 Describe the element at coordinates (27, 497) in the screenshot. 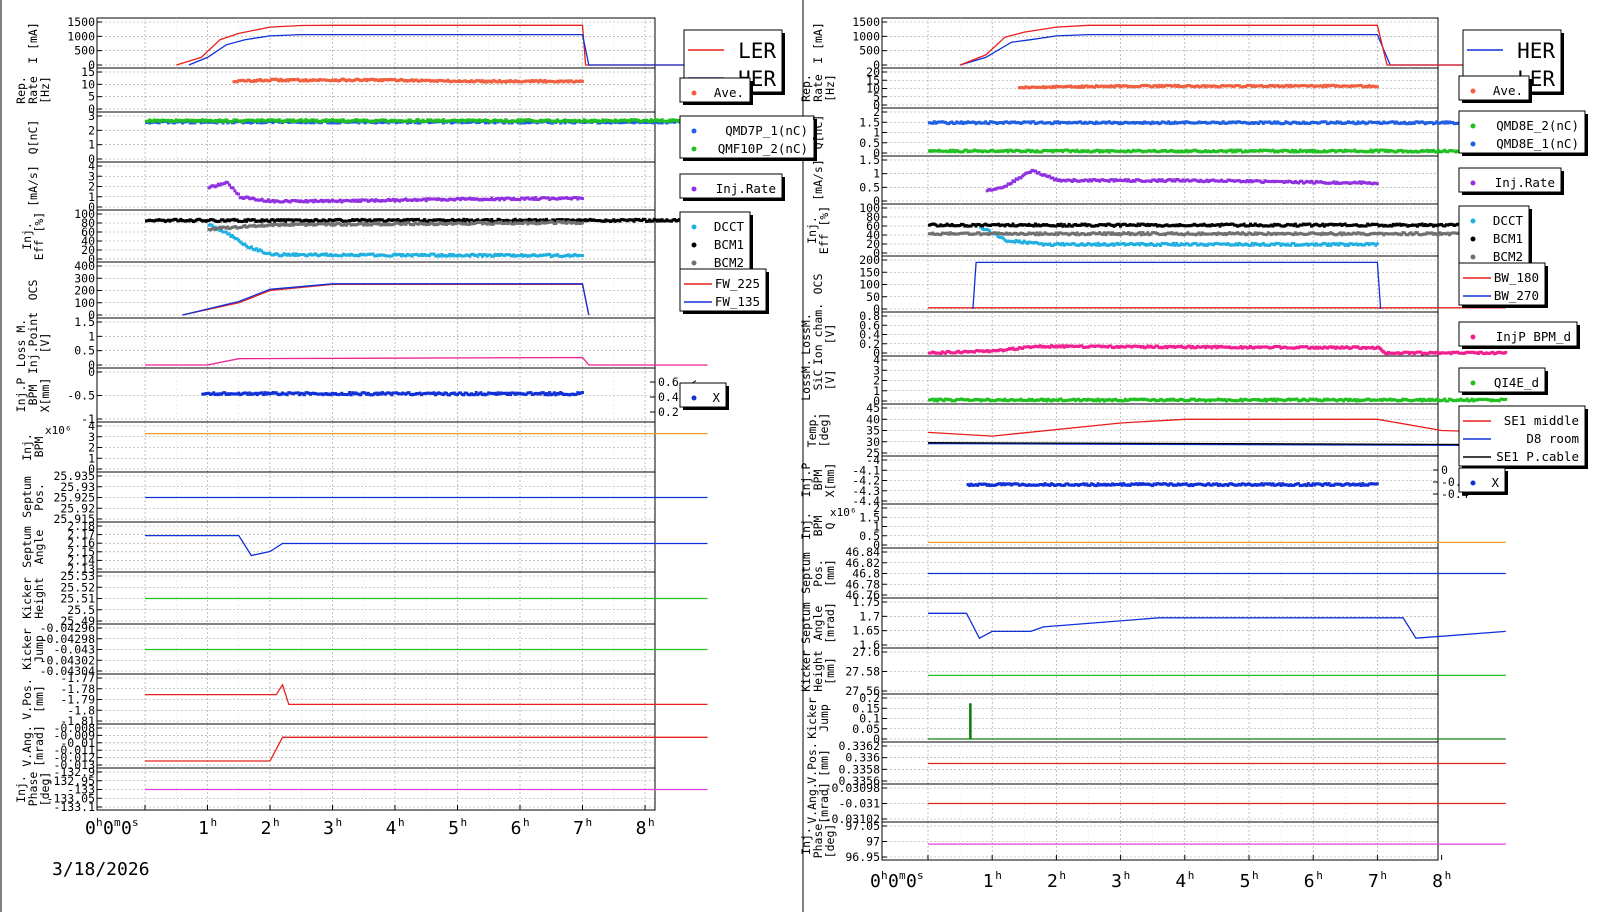

I see `y-axis-label: Septum` at that location.